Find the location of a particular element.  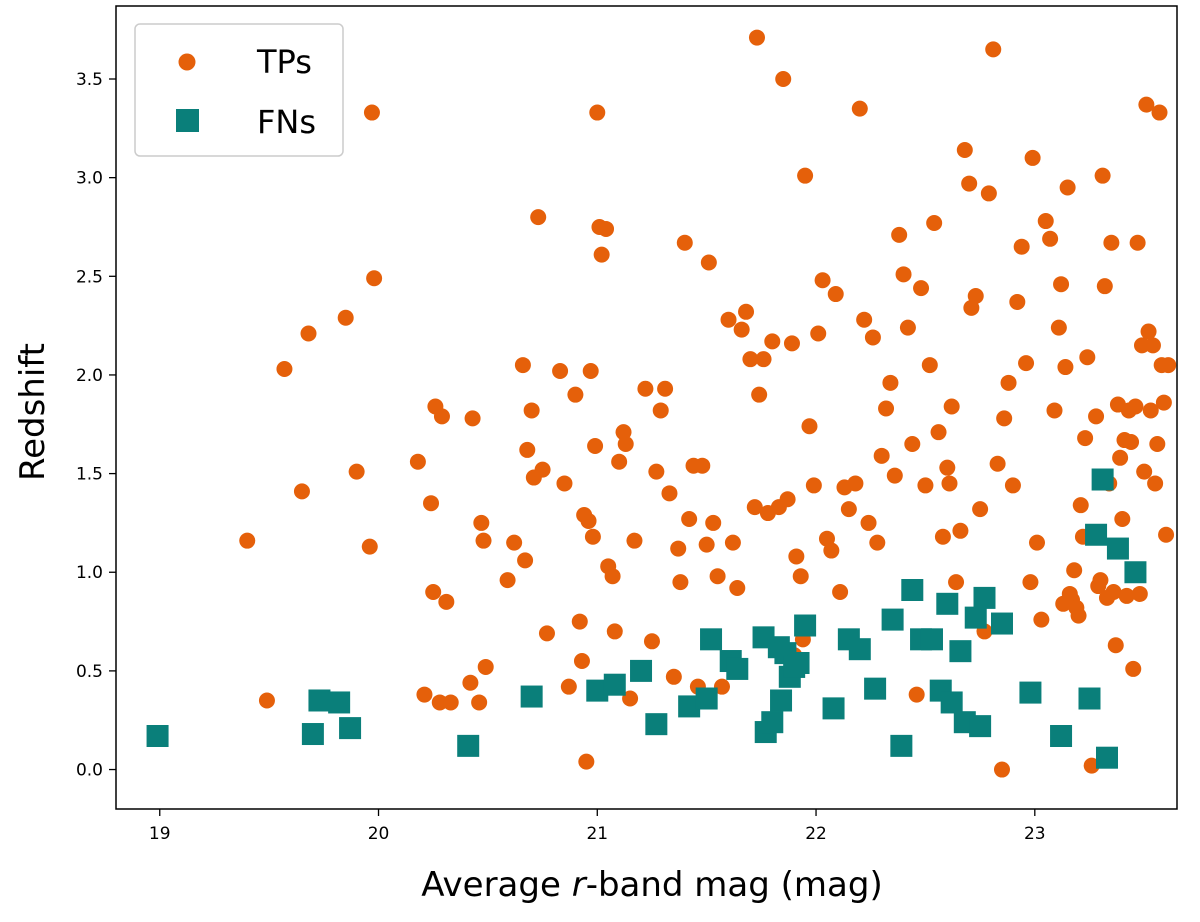

y-tick-label: 2.0 is located at coordinates (89, 376).